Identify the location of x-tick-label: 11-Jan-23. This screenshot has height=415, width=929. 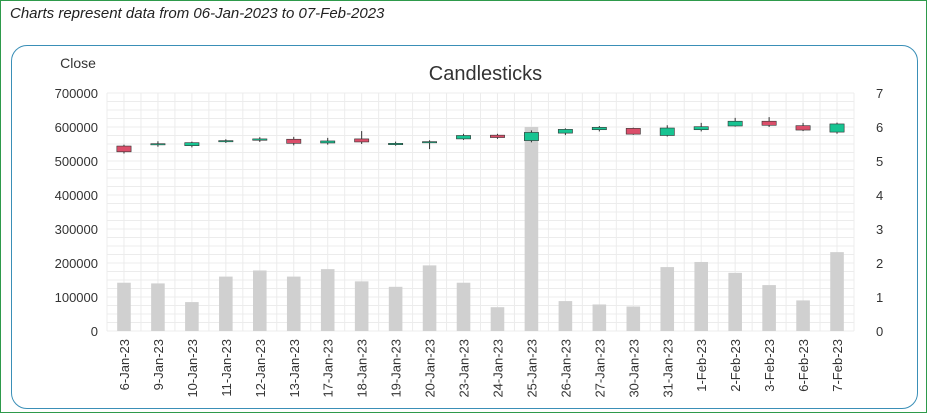
(226, 368).